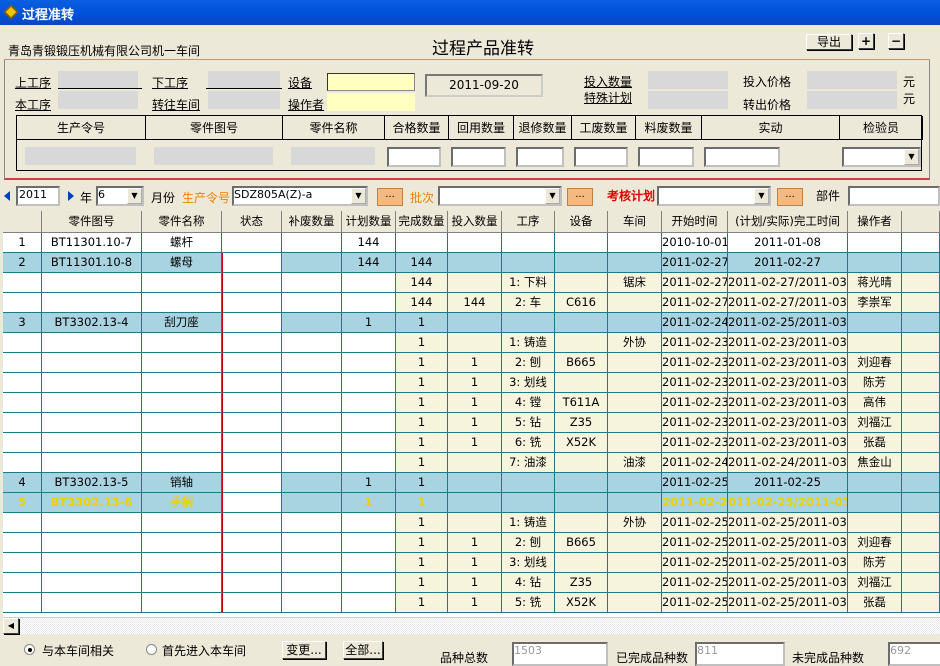  I want to click on column-header-part-name: 零件名称, so click(182, 222).